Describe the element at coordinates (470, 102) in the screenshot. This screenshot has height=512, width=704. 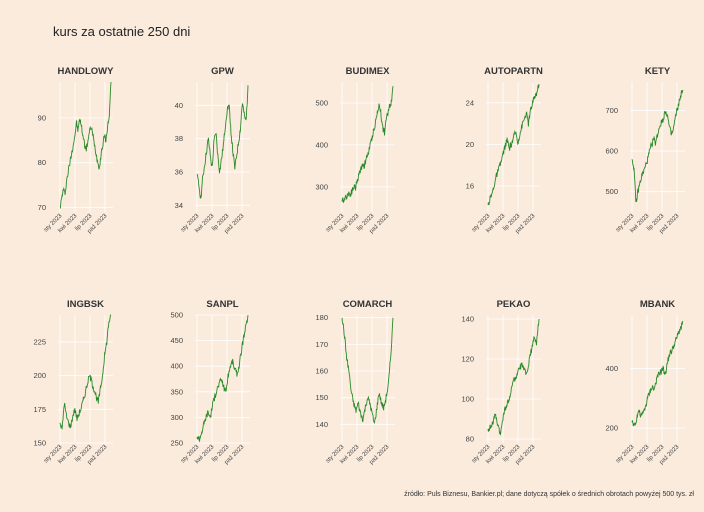
I see `y-tick-label: 24` at that location.